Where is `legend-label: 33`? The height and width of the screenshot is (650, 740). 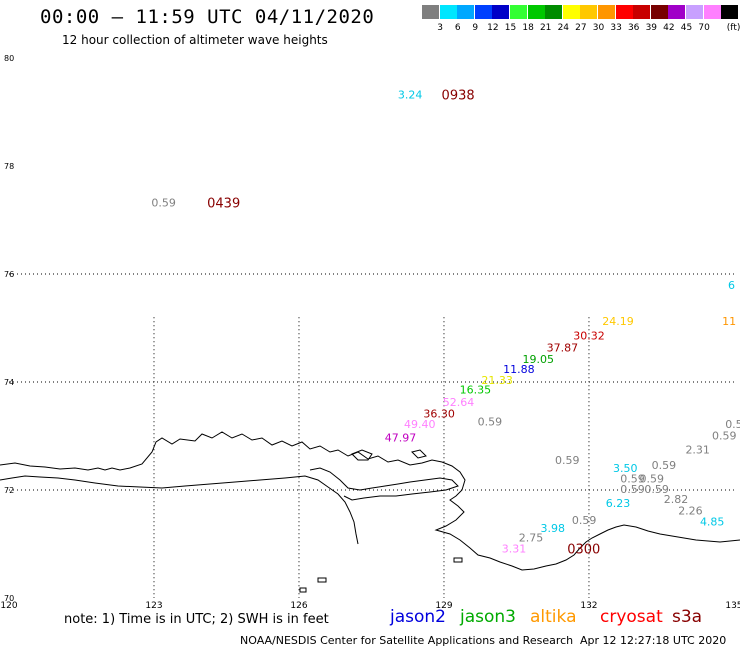
legend-label: 33 is located at coordinates (616, 28).